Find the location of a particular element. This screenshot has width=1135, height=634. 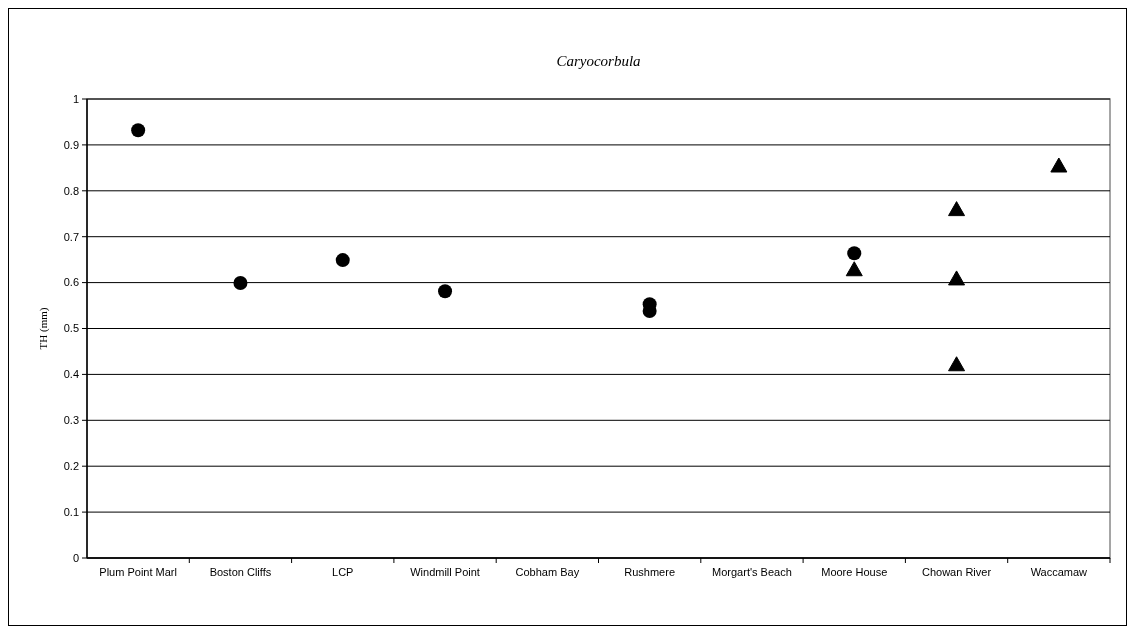

y-tick-label: 0.9 is located at coordinates (71, 144).